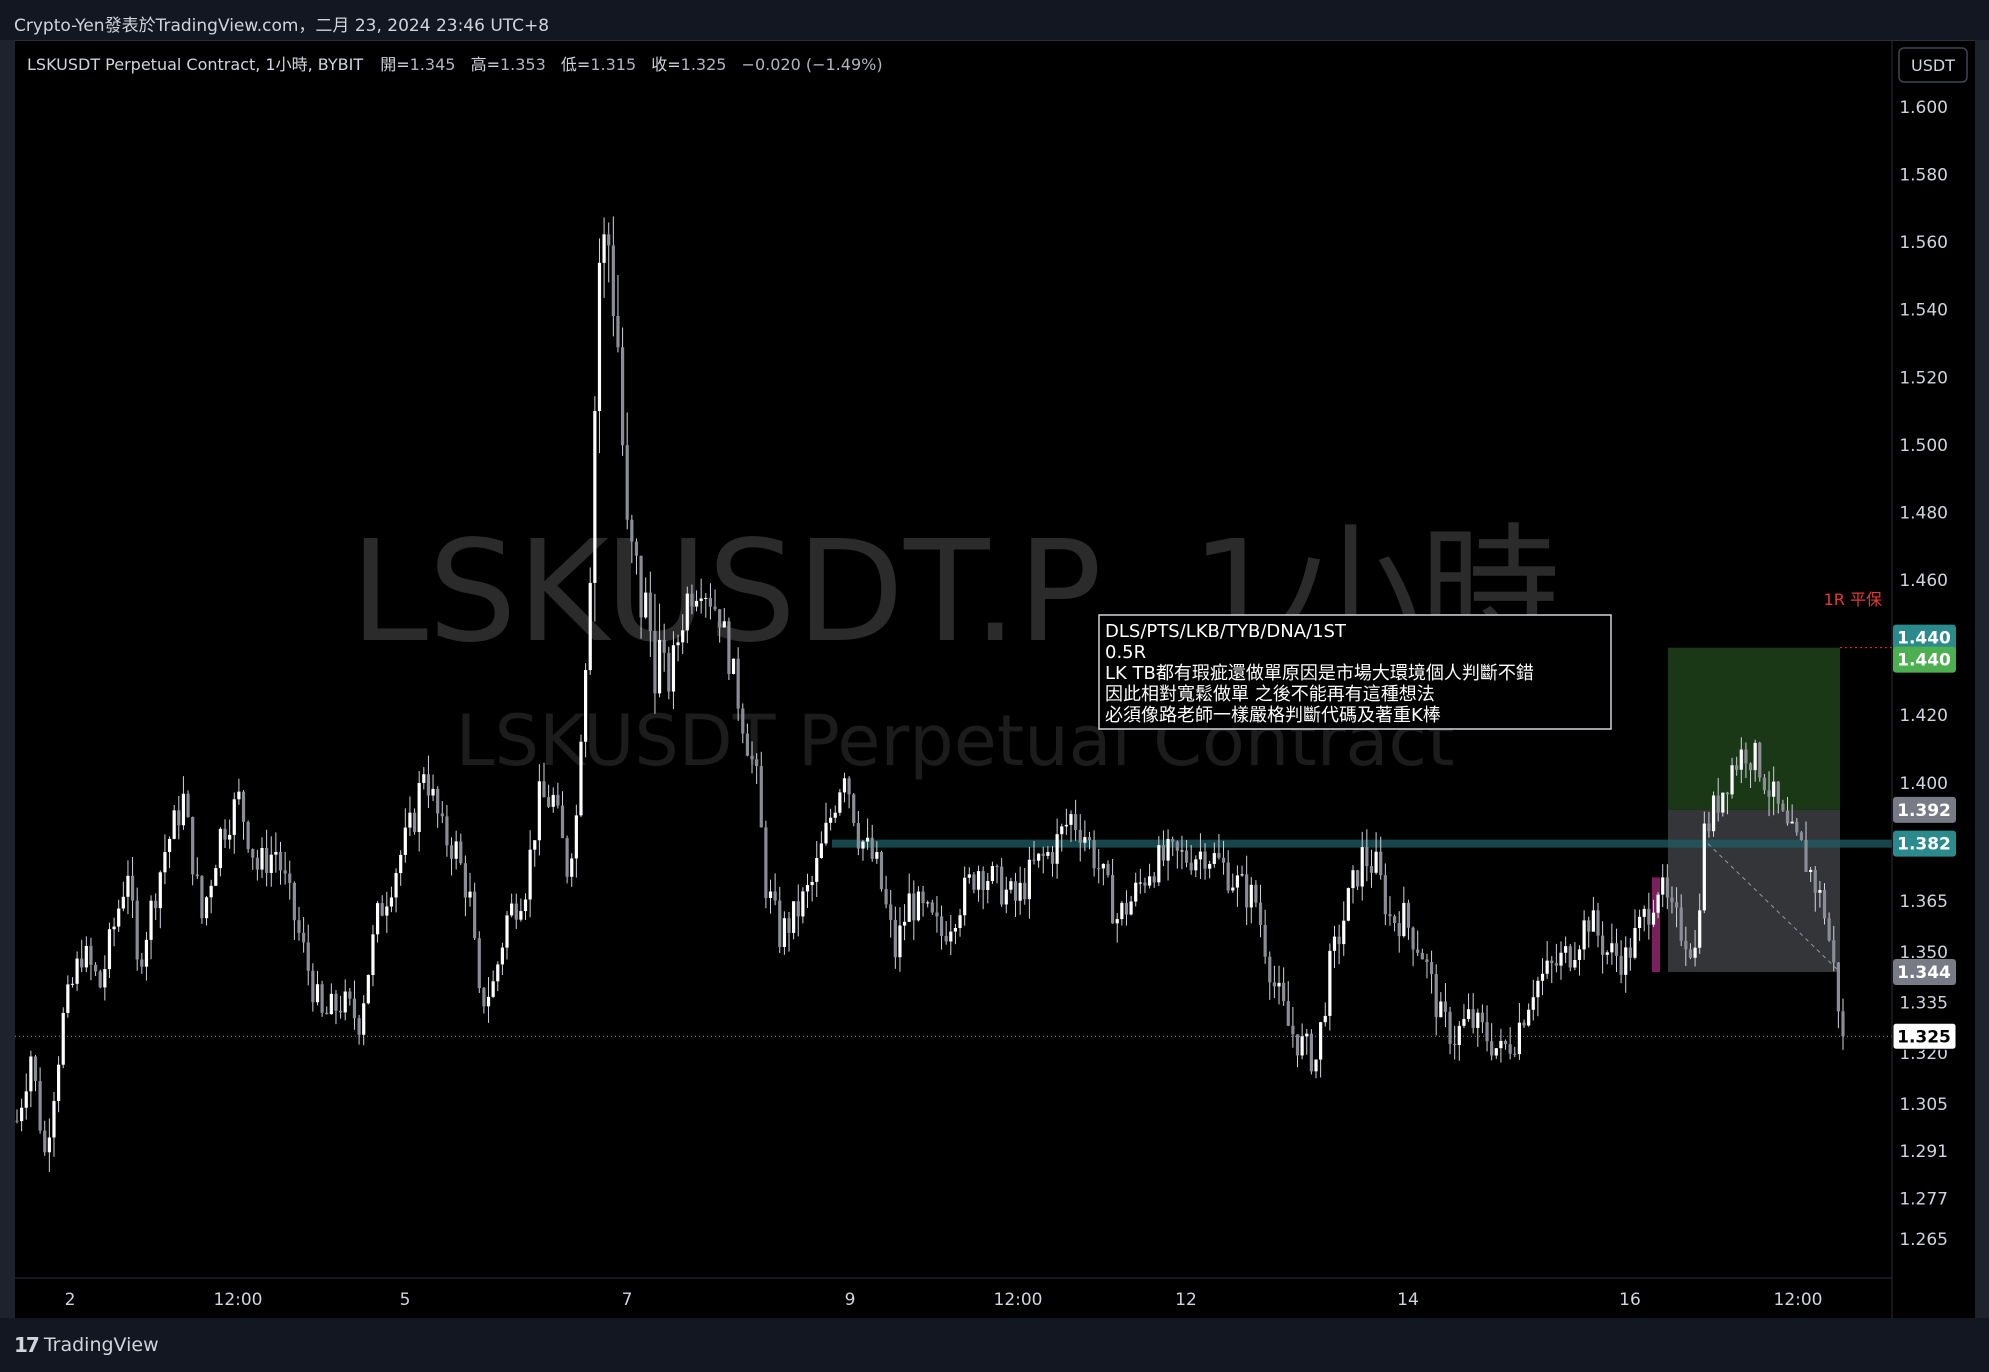 The image size is (1989, 1372). What do you see at coordinates (1923, 1240) in the screenshot?
I see `price-tick: 1.265` at bounding box center [1923, 1240].